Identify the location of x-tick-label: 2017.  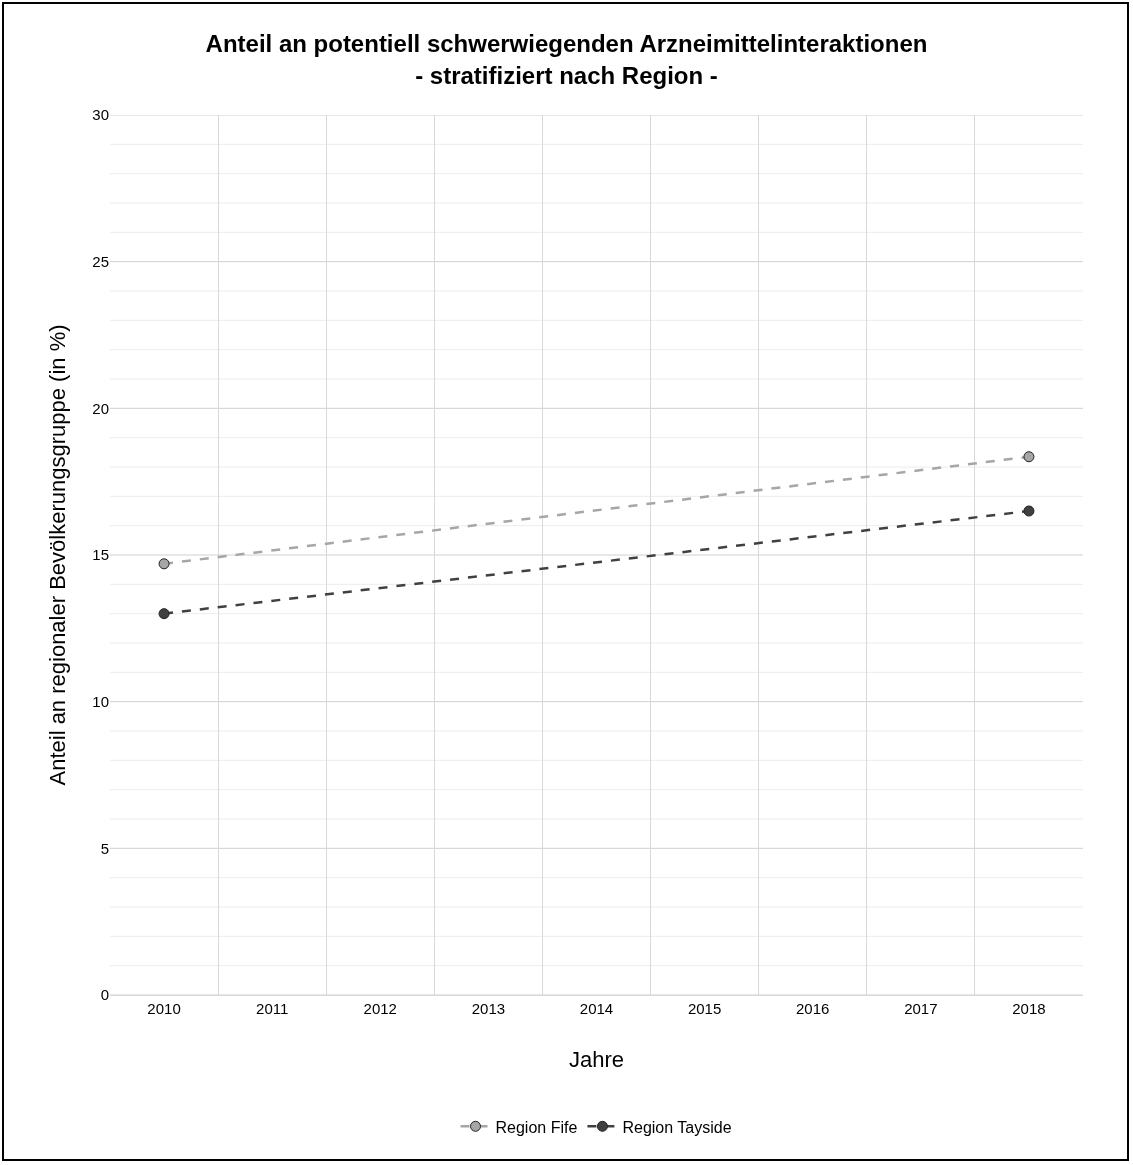
(921, 1008).